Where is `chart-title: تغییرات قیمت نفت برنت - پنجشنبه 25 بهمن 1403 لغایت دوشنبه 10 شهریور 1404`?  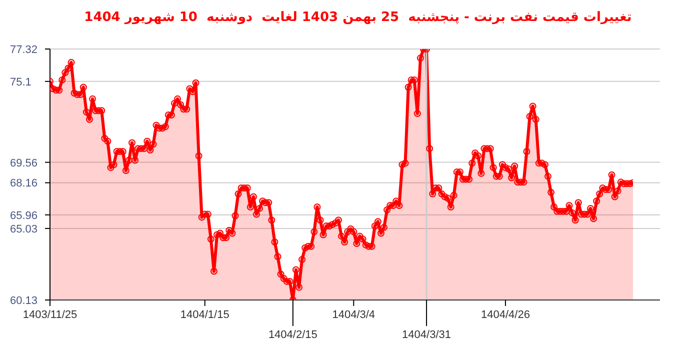
chart-title: تغییرات قیمت نفت برنت - پنجشنبه 25 بهمن 1403 لغایت دوشنبه 10 شهریور 1404 is located at coordinates (358, 17).